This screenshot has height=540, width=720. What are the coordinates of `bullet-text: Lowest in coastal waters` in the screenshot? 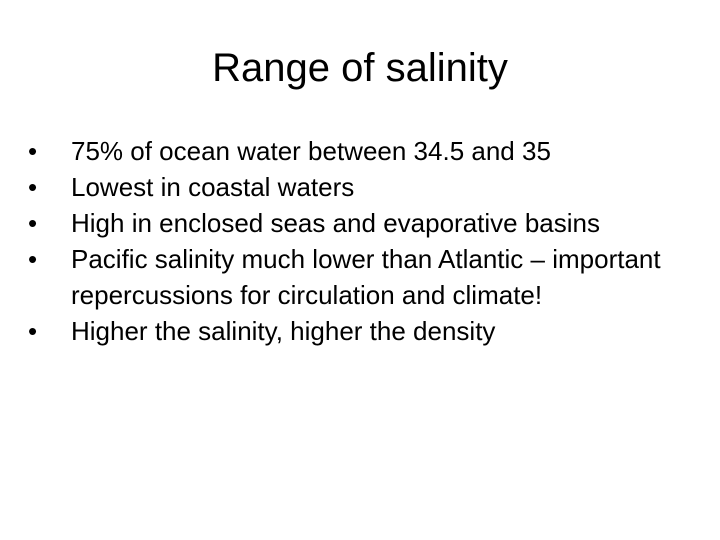 It's located at (213, 187).